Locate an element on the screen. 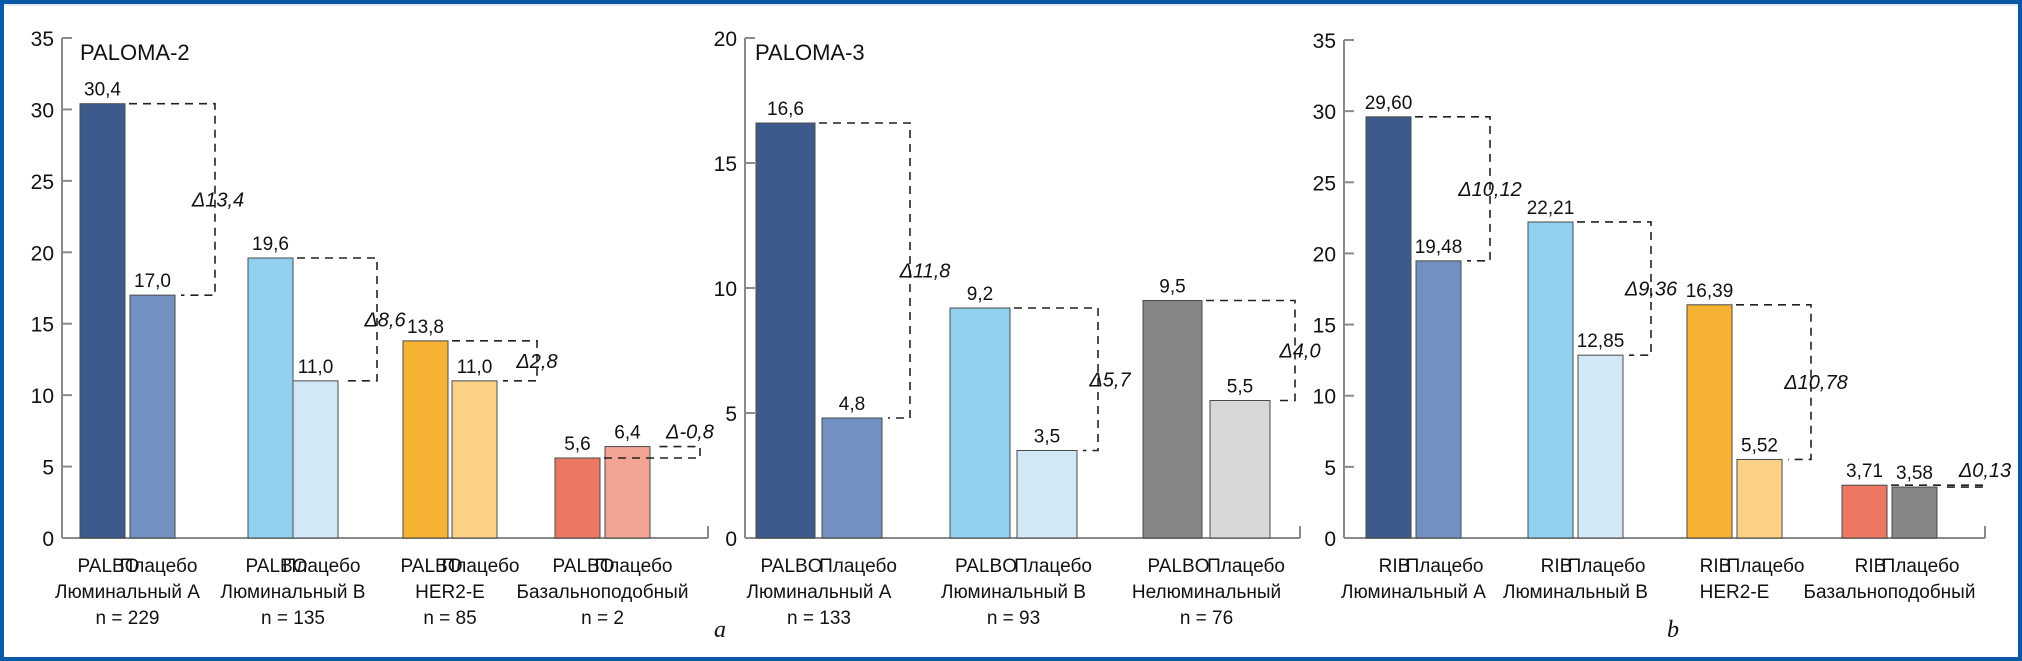 The width and height of the screenshot is (2022, 661). n-label: n = 76 is located at coordinates (1206, 618).